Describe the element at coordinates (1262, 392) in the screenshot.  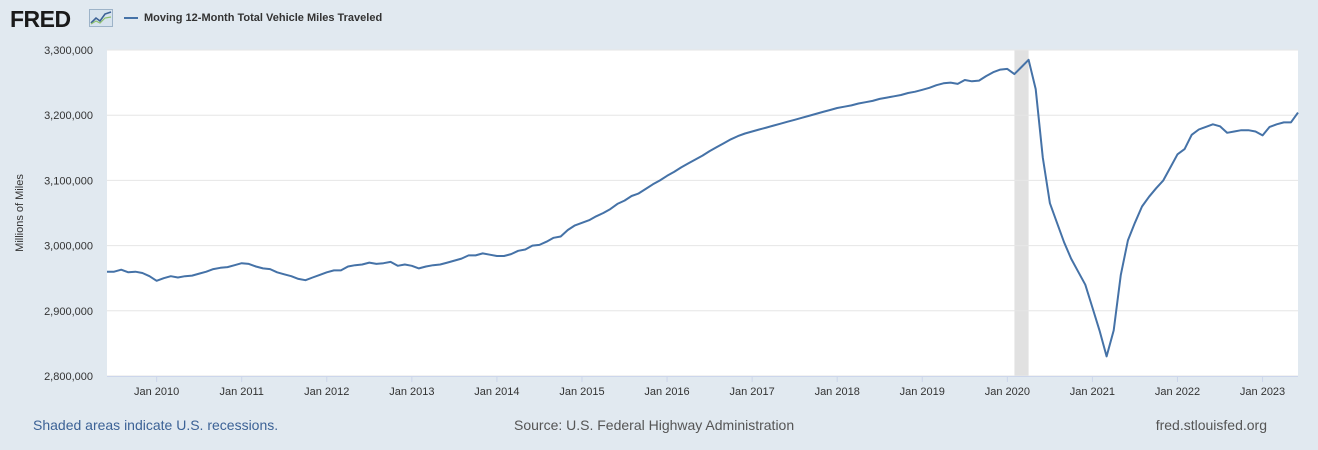
I see `x-tick-label: Jan 2023` at that location.